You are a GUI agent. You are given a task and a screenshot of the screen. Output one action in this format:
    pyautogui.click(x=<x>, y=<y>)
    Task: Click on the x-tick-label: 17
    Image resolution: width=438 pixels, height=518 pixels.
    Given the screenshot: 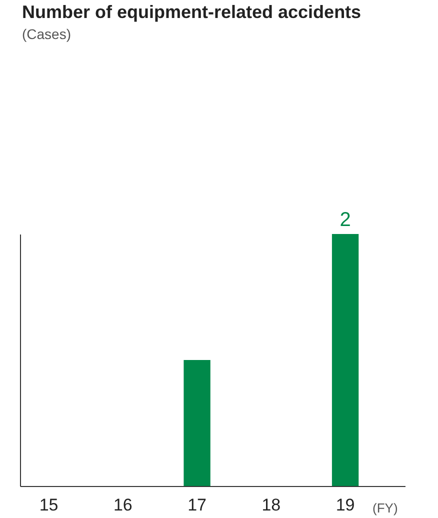 What is the action you would take?
    pyautogui.click(x=197, y=505)
    